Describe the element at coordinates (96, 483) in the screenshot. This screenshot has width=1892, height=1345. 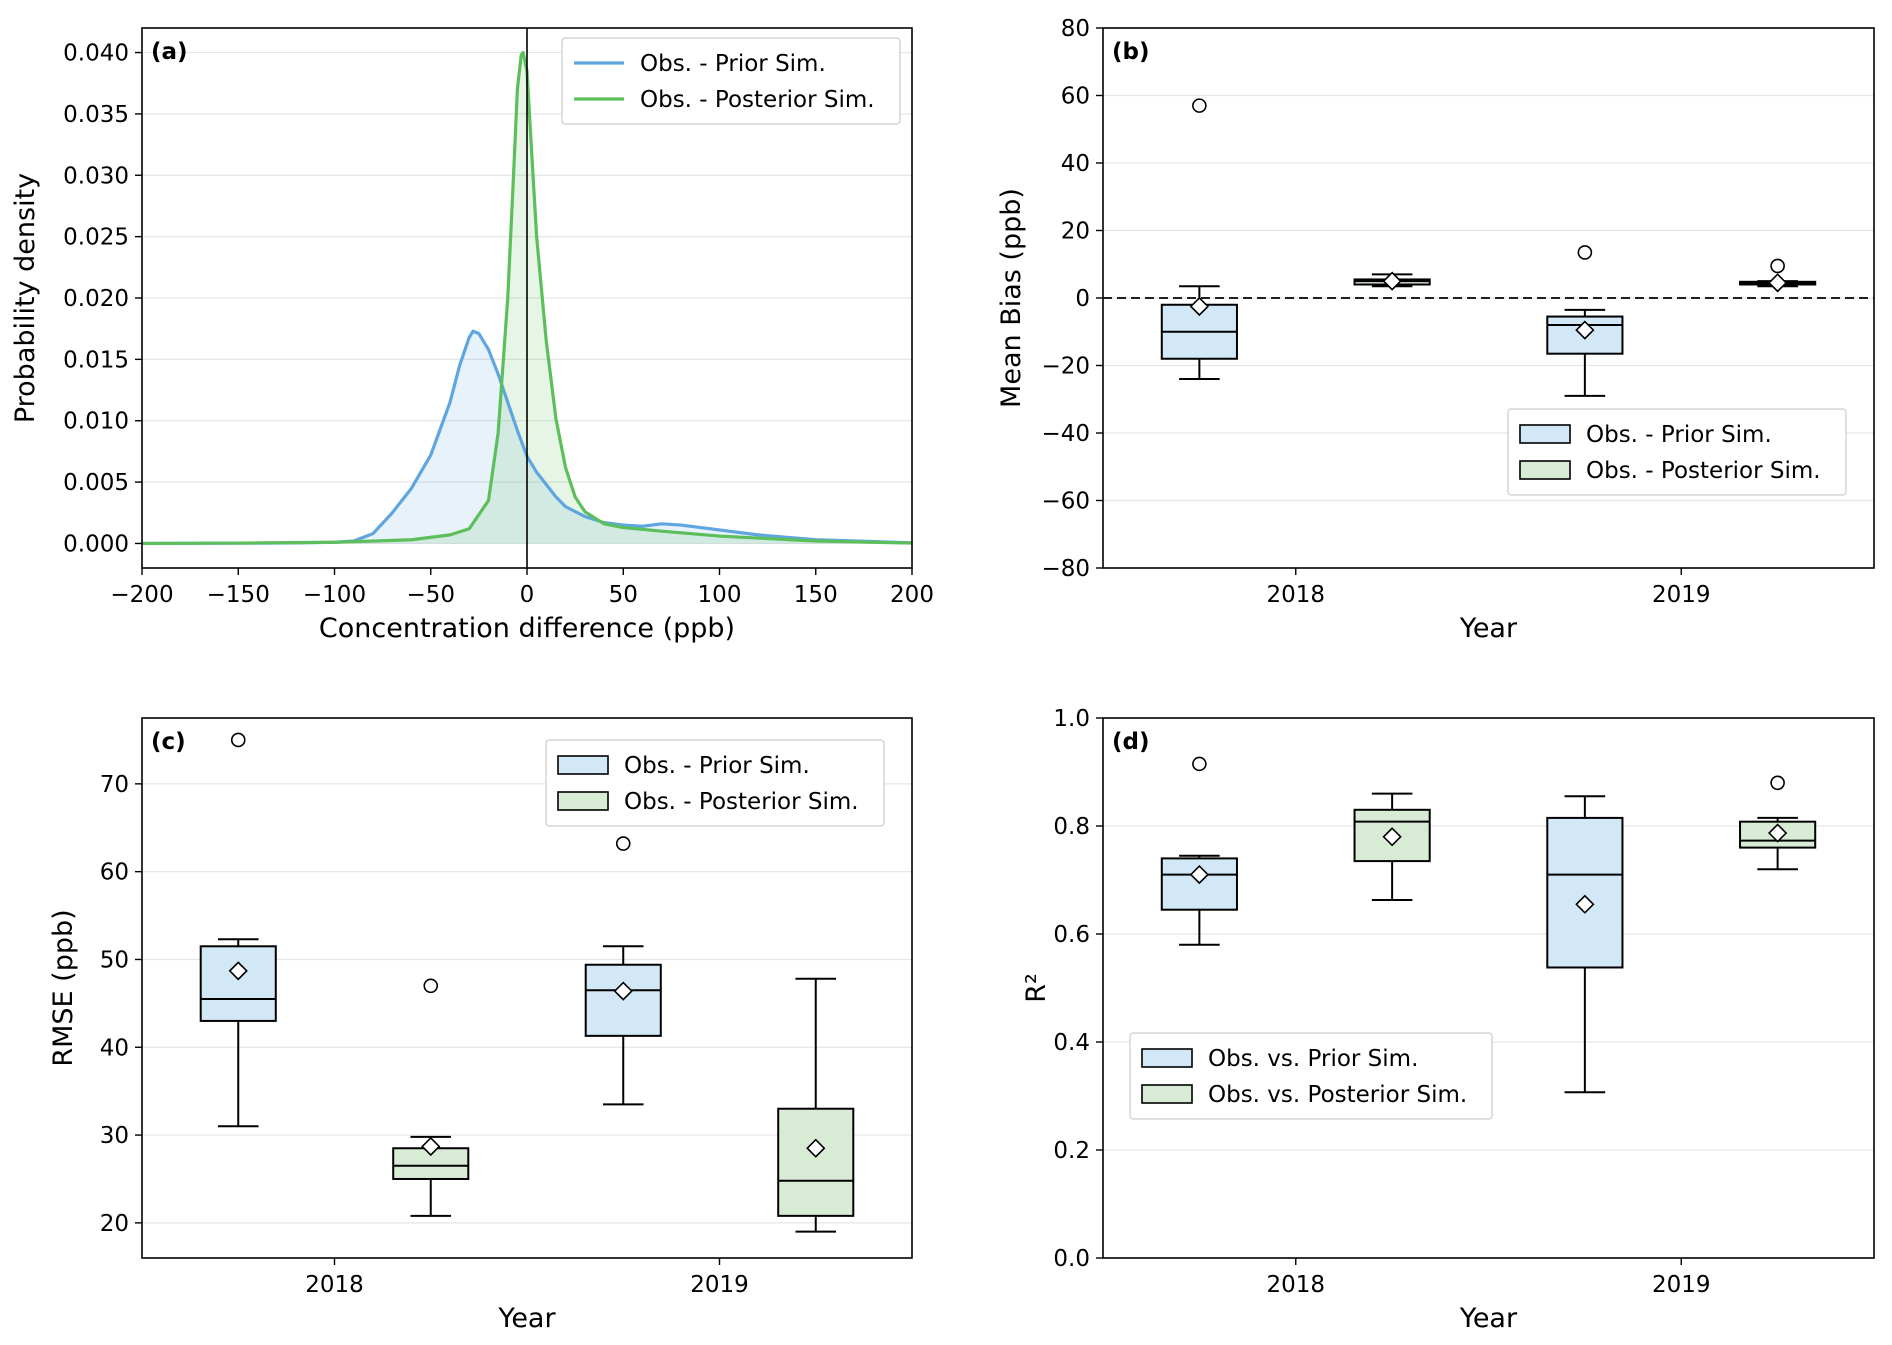
I see `y-tick-label: 0.005` at that location.